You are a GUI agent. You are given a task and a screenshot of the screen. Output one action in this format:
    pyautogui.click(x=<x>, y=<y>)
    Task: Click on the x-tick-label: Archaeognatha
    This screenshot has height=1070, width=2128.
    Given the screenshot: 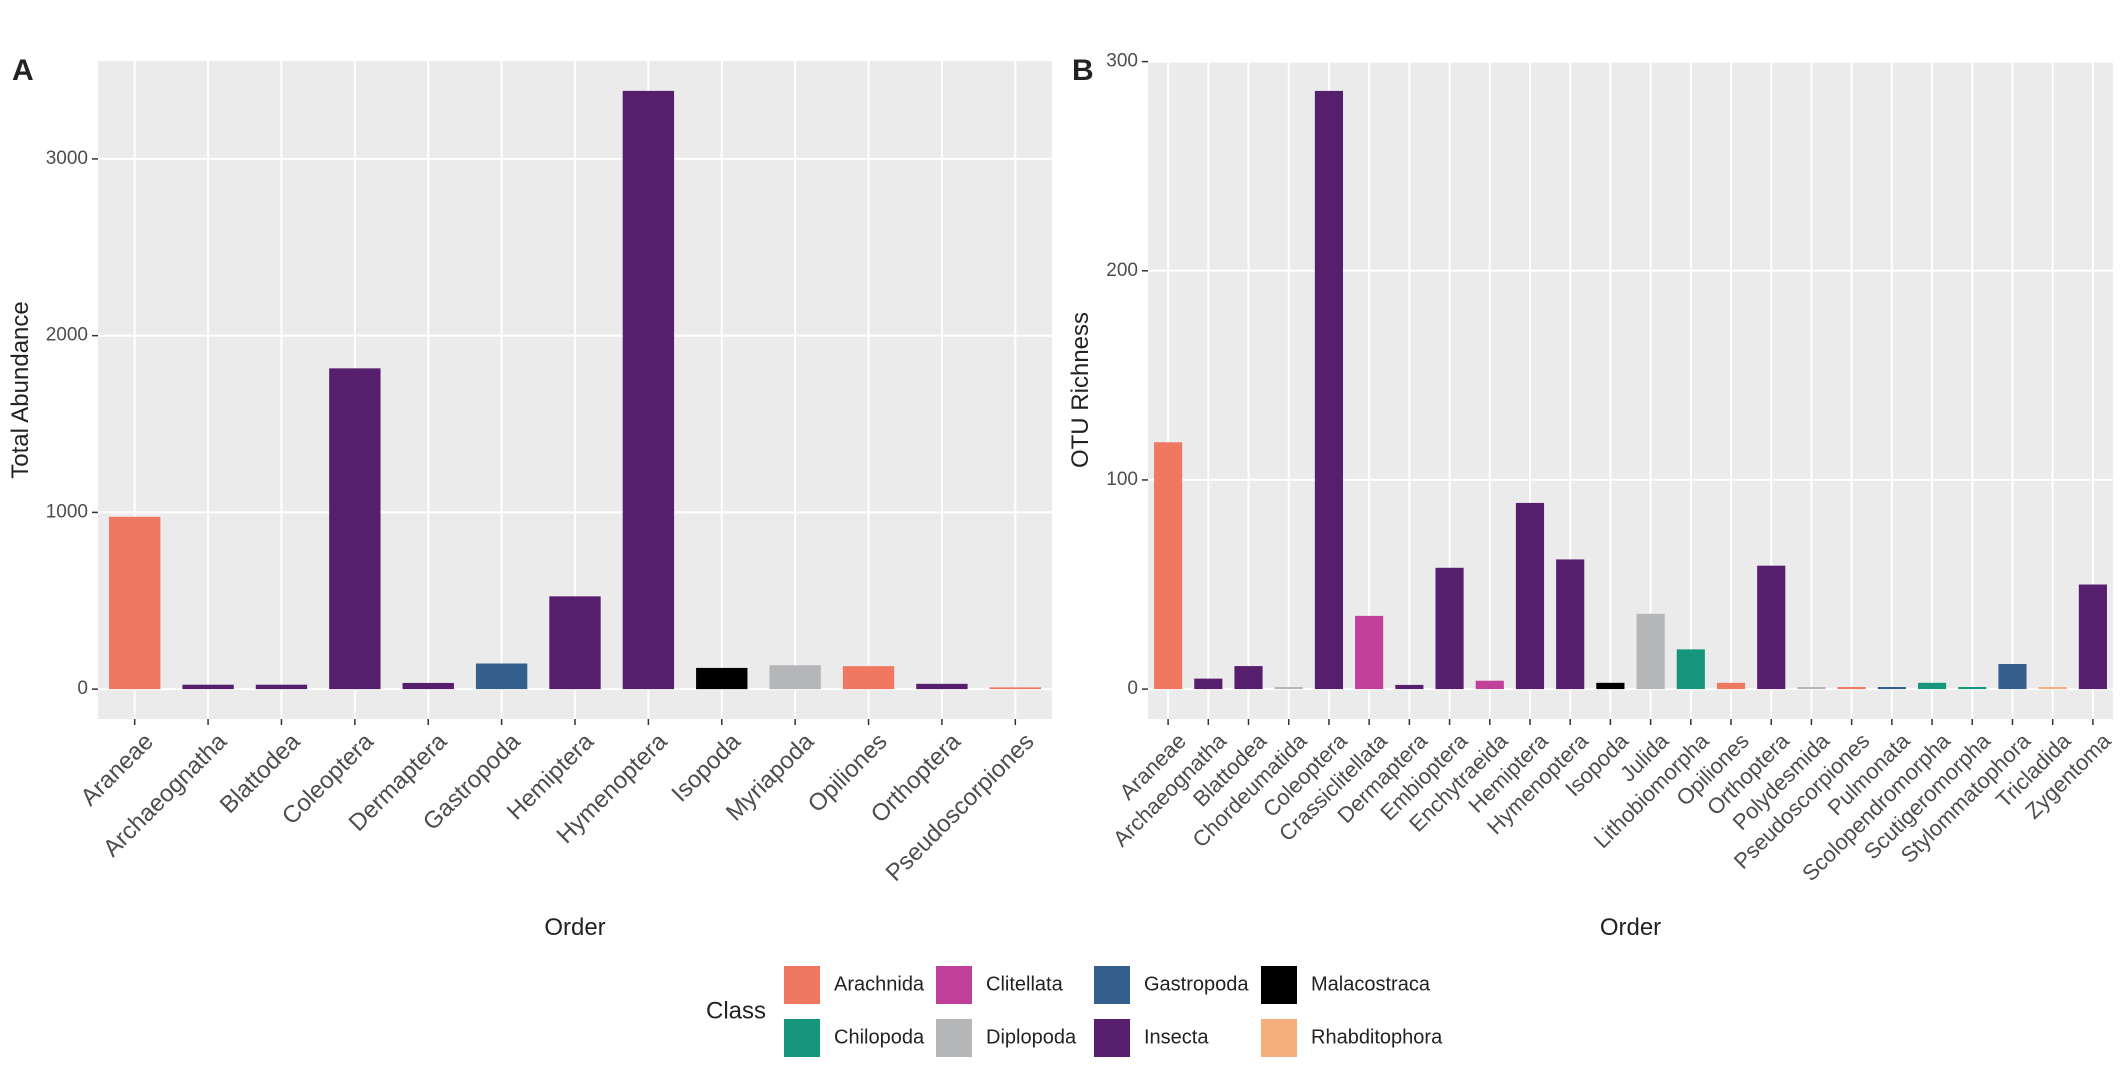 What is the action you would take?
    pyautogui.click(x=165, y=795)
    